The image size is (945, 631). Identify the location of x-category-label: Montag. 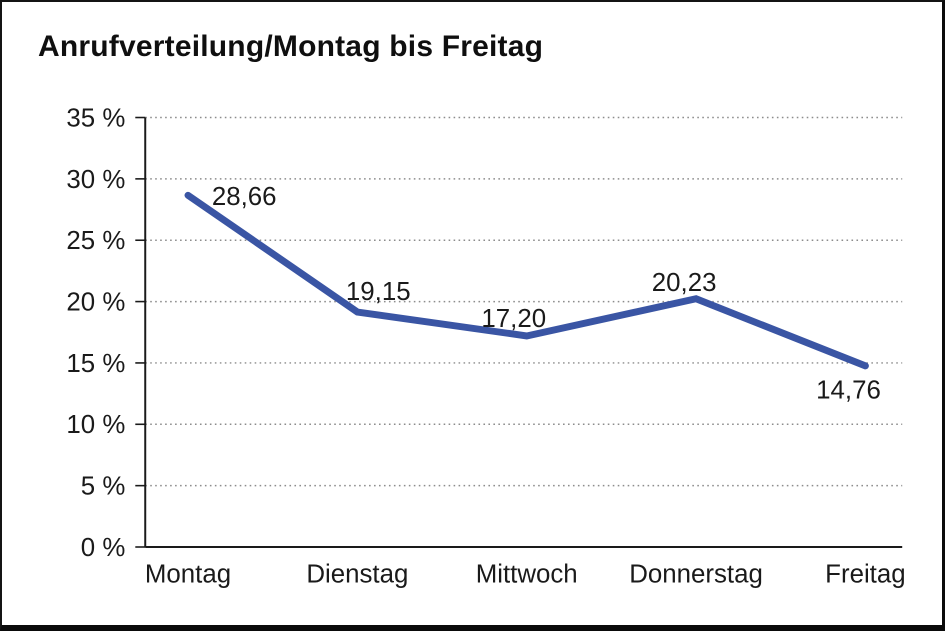
(188, 575).